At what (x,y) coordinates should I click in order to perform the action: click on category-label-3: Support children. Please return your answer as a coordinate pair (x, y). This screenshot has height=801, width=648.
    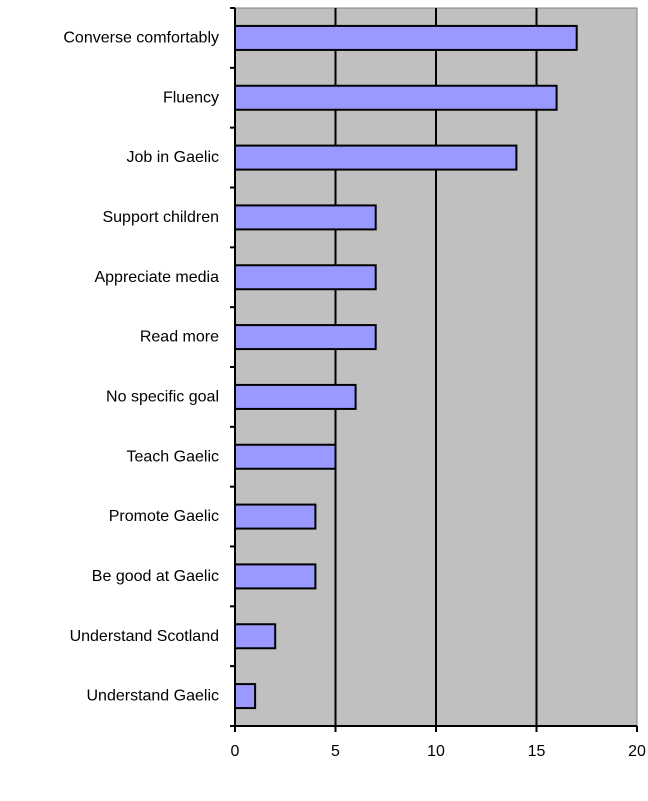
    Looking at the image, I should click on (160, 217).